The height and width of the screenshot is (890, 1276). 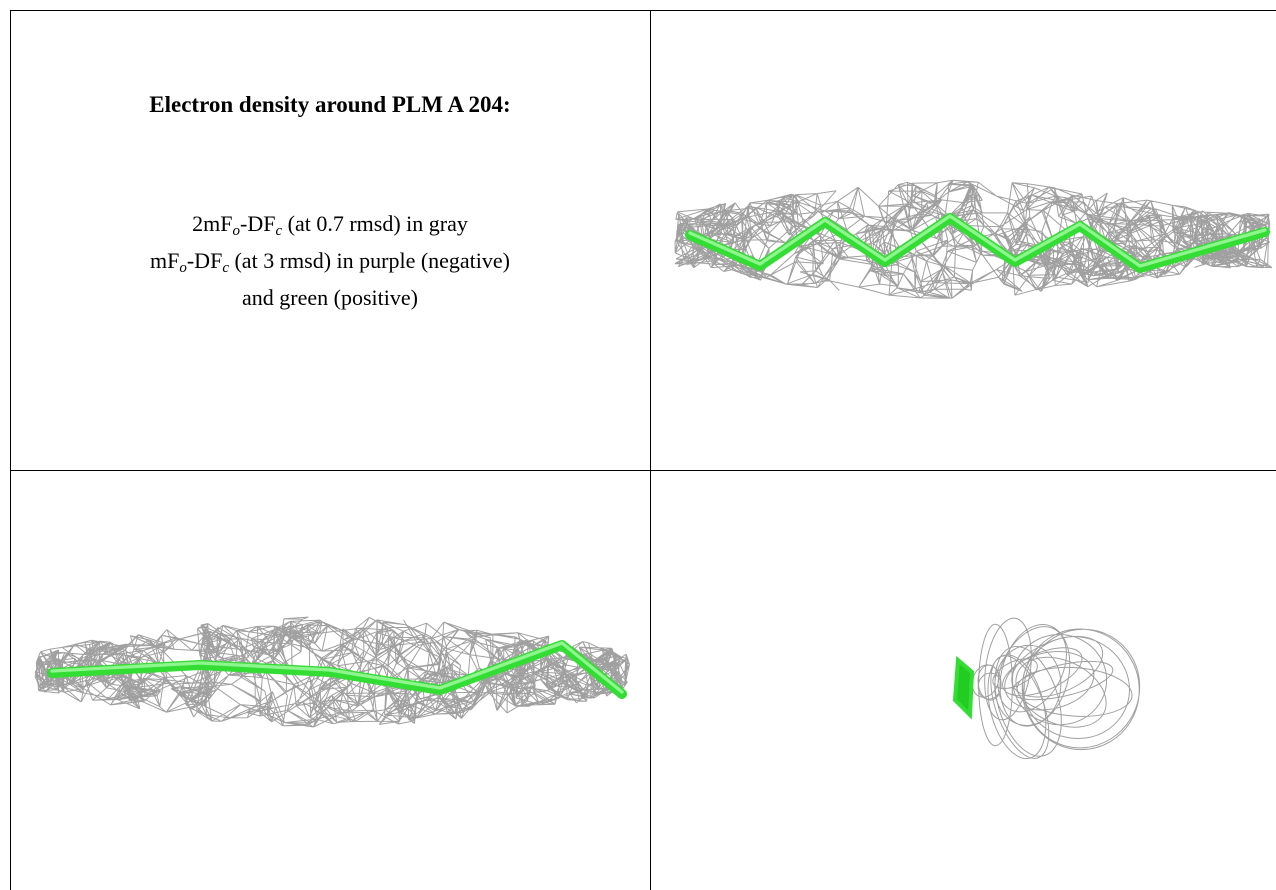 I want to click on caption-text: (at 3 rmsd) in purple (negative), so click(x=369, y=260).